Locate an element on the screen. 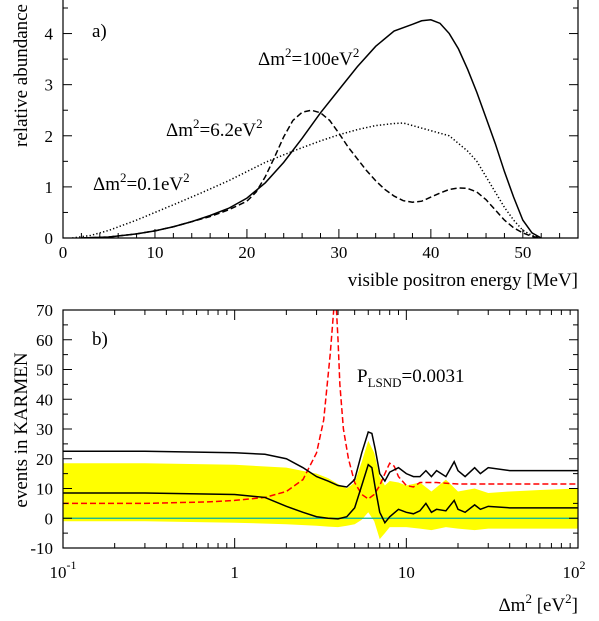  panel-b-y-tick-label-2: 10 is located at coordinates (44, 489).